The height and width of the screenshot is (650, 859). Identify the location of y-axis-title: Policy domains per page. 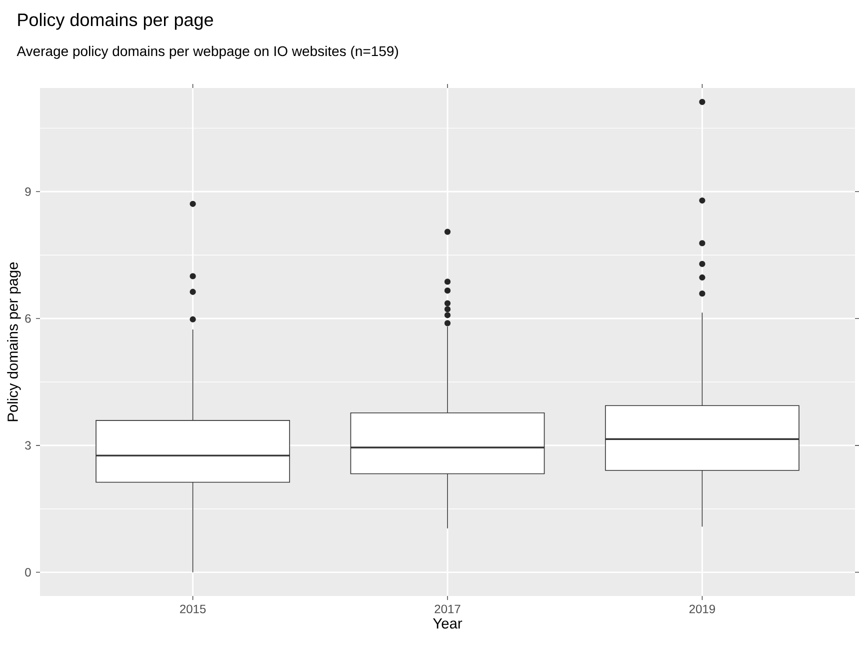
(14, 342).